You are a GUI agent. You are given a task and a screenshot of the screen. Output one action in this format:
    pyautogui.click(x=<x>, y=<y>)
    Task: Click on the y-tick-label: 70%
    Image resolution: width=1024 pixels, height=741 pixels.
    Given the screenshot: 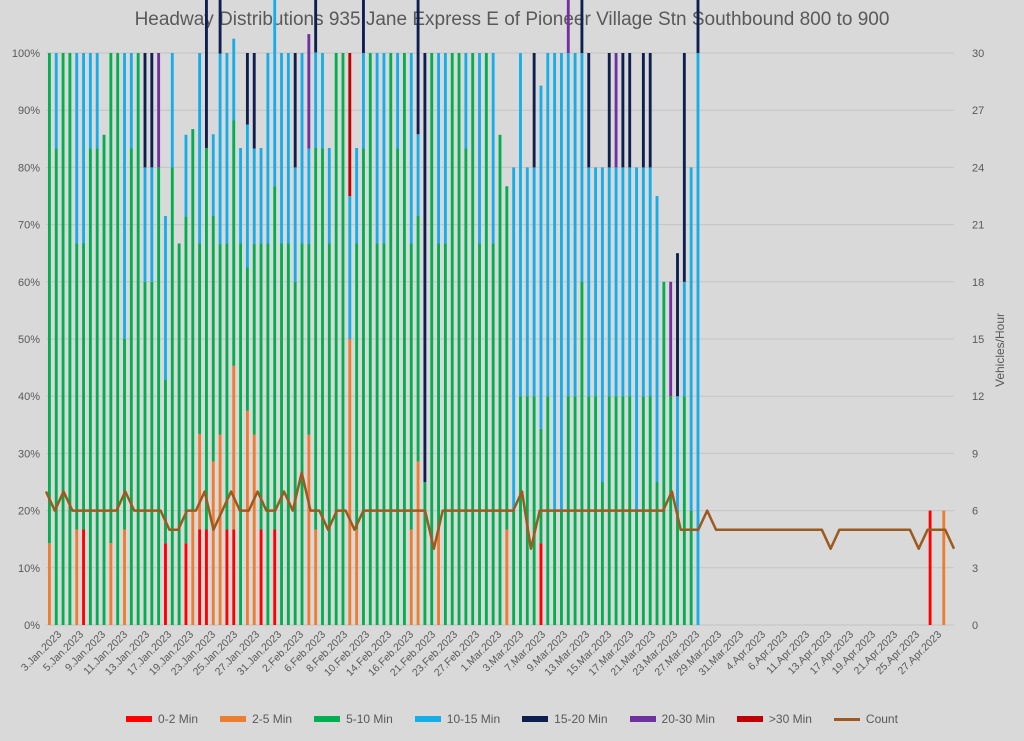 What is the action you would take?
    pyautogui.click(x=29, y=226)
    